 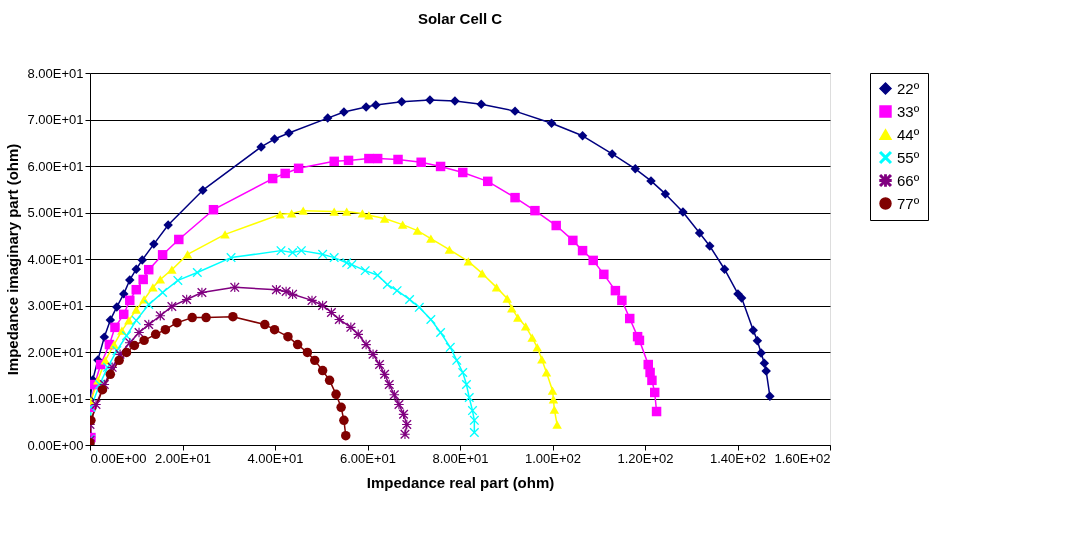 I want to click on y-tick-label: 4.00E+01, so click(x=55, y=259).